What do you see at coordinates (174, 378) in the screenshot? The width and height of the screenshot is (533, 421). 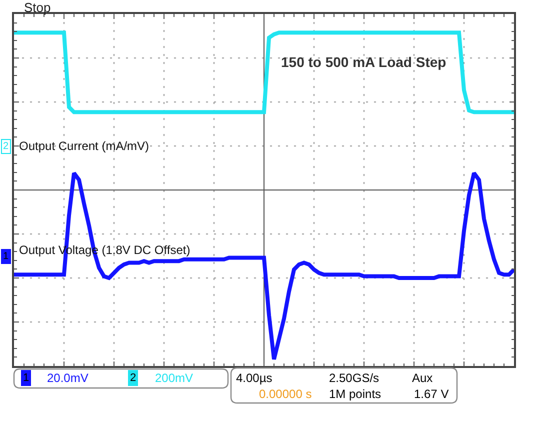 I see `text: 200mV` at bounding box center [174, 378].